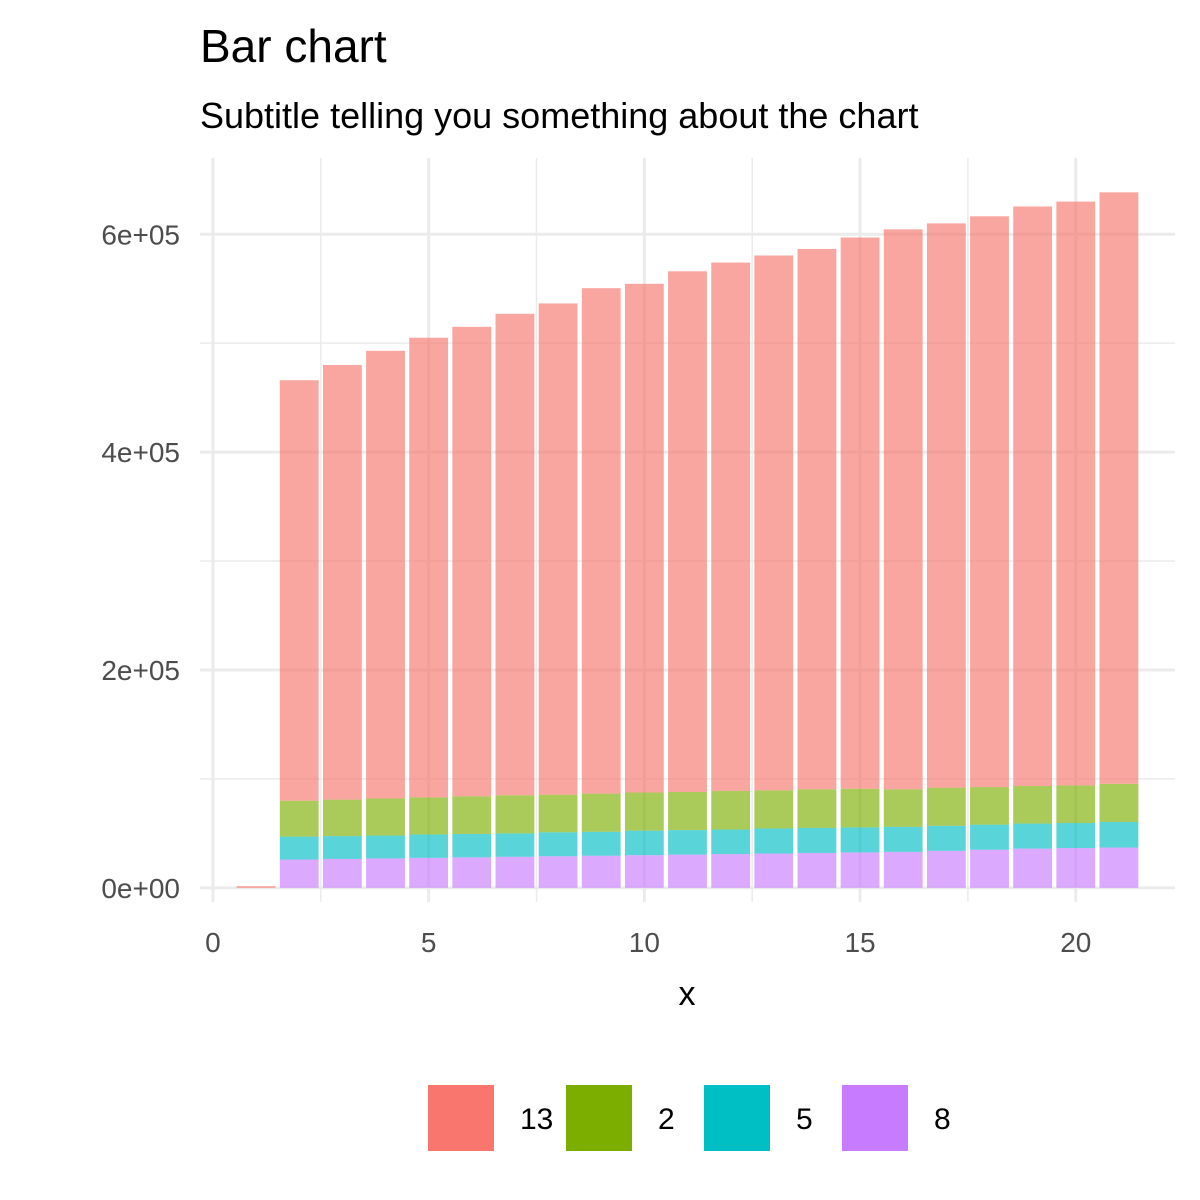 This screenshot has width=1200, height=1200. What do you see at coordinates (385, 574) in the screenshot?
I see `bar-segment-13-x4` at bounding box center [385, 574].